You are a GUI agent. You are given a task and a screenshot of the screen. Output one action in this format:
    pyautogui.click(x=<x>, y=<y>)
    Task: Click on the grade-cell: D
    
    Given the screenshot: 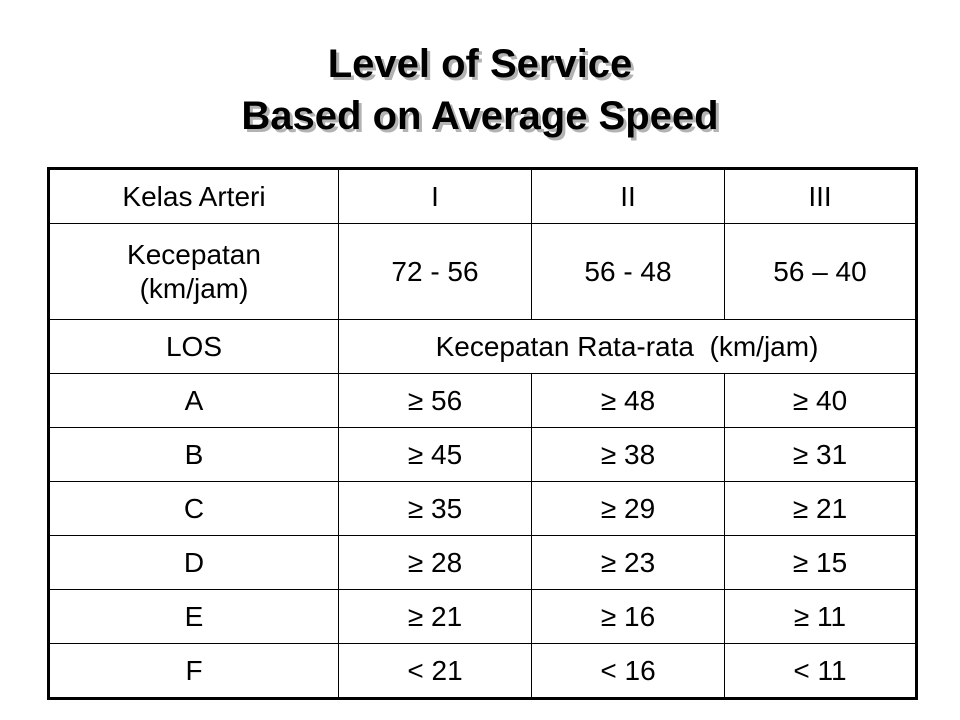 What is the action you would take?
    pyautogui.click(x=193, y=562)
    